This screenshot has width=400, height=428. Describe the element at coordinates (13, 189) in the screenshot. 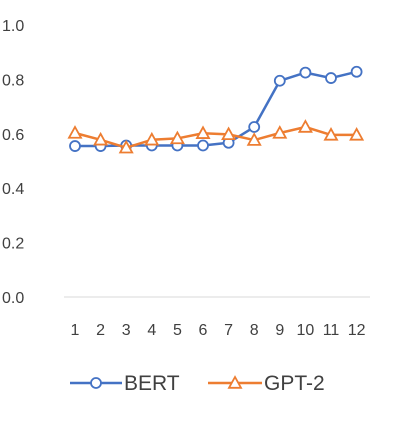

I see `y-tick-label: 0.4` at that location.